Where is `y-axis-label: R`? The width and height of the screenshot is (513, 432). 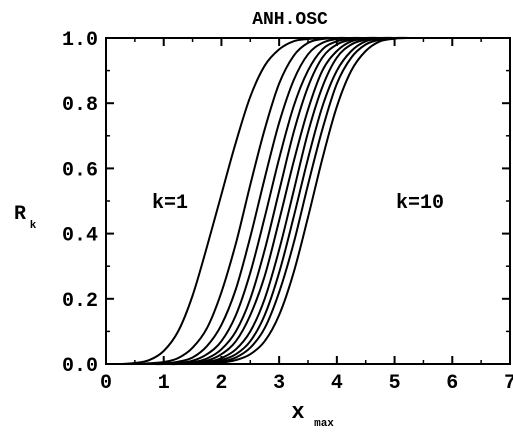
y-axis-label: R is located at coordinates (20, 214).